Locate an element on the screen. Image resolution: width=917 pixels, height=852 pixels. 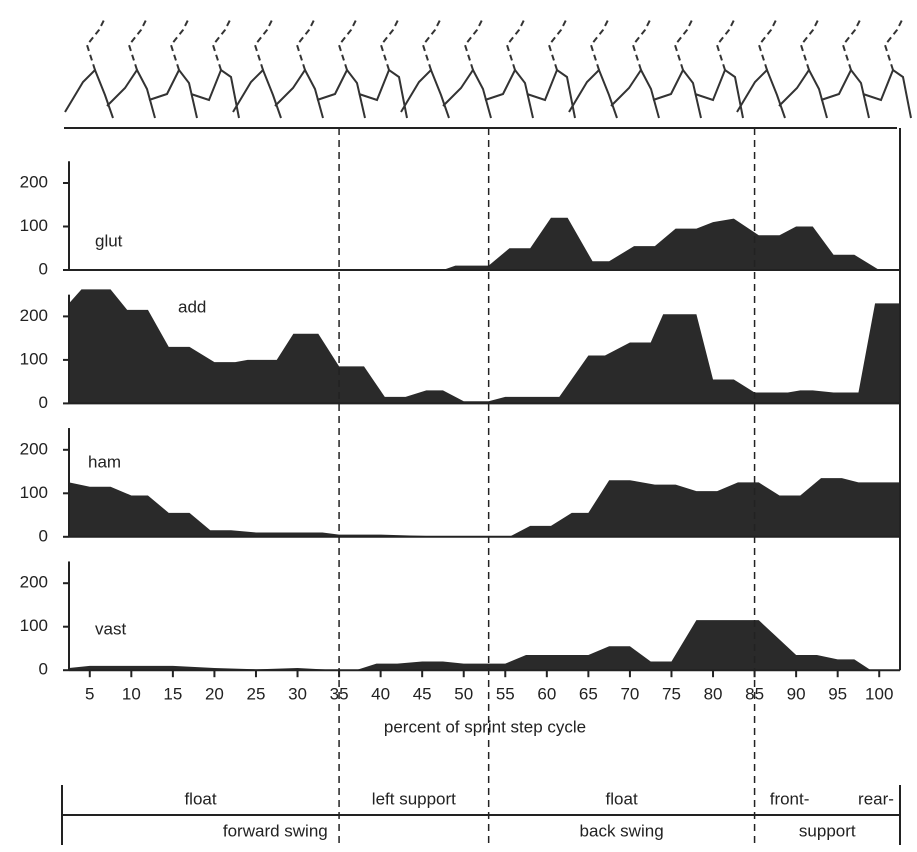
x-tick-label: 5 is located at coordinates (89, 694).